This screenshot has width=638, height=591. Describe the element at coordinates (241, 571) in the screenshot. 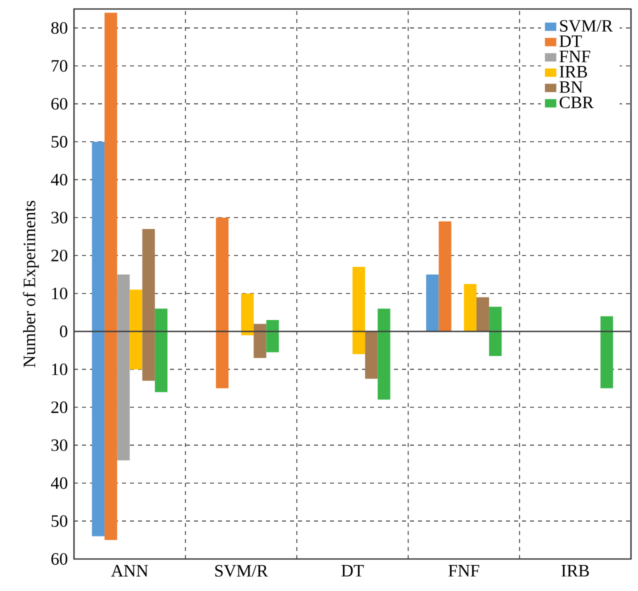

I see `x-tick-label: SVM/R` at that location.